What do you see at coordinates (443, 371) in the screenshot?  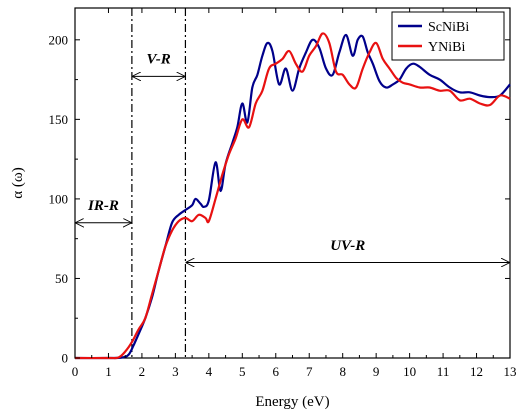 I see `x-tick-label: 11` at bounding box center [443, 371].